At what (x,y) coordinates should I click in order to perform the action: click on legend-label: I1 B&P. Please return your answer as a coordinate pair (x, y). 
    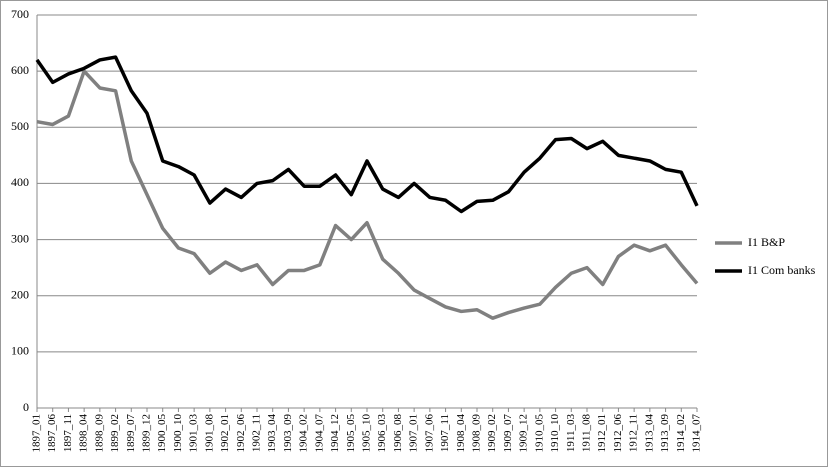
    Looking at the image, I should click on (766, 242).